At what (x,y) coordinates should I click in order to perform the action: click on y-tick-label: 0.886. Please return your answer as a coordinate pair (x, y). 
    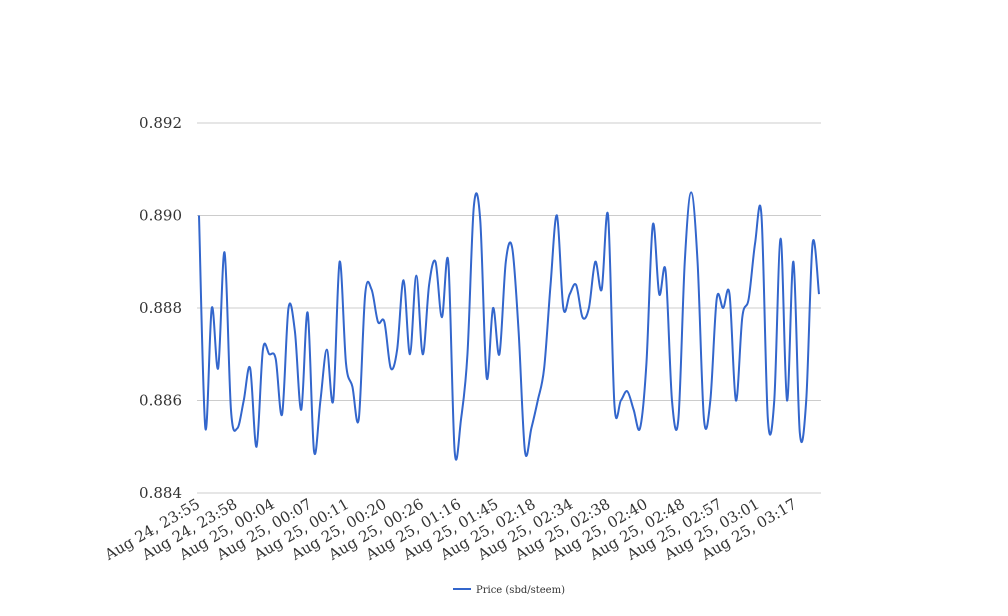
    Looking at the image, I should click on (160, 401).